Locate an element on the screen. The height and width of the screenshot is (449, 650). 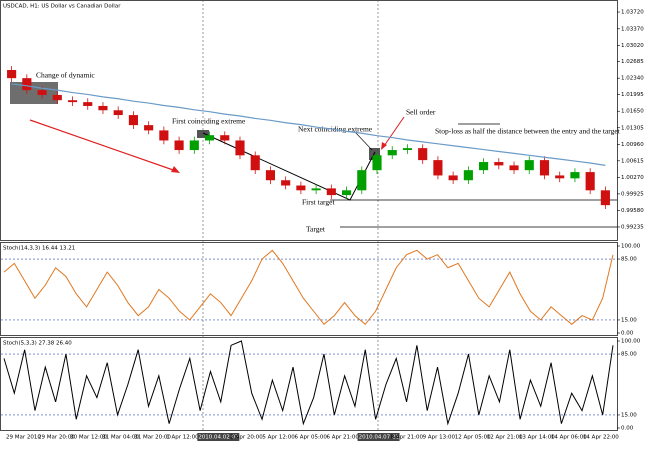
annotation: Target is located at coordinates (316, 229).